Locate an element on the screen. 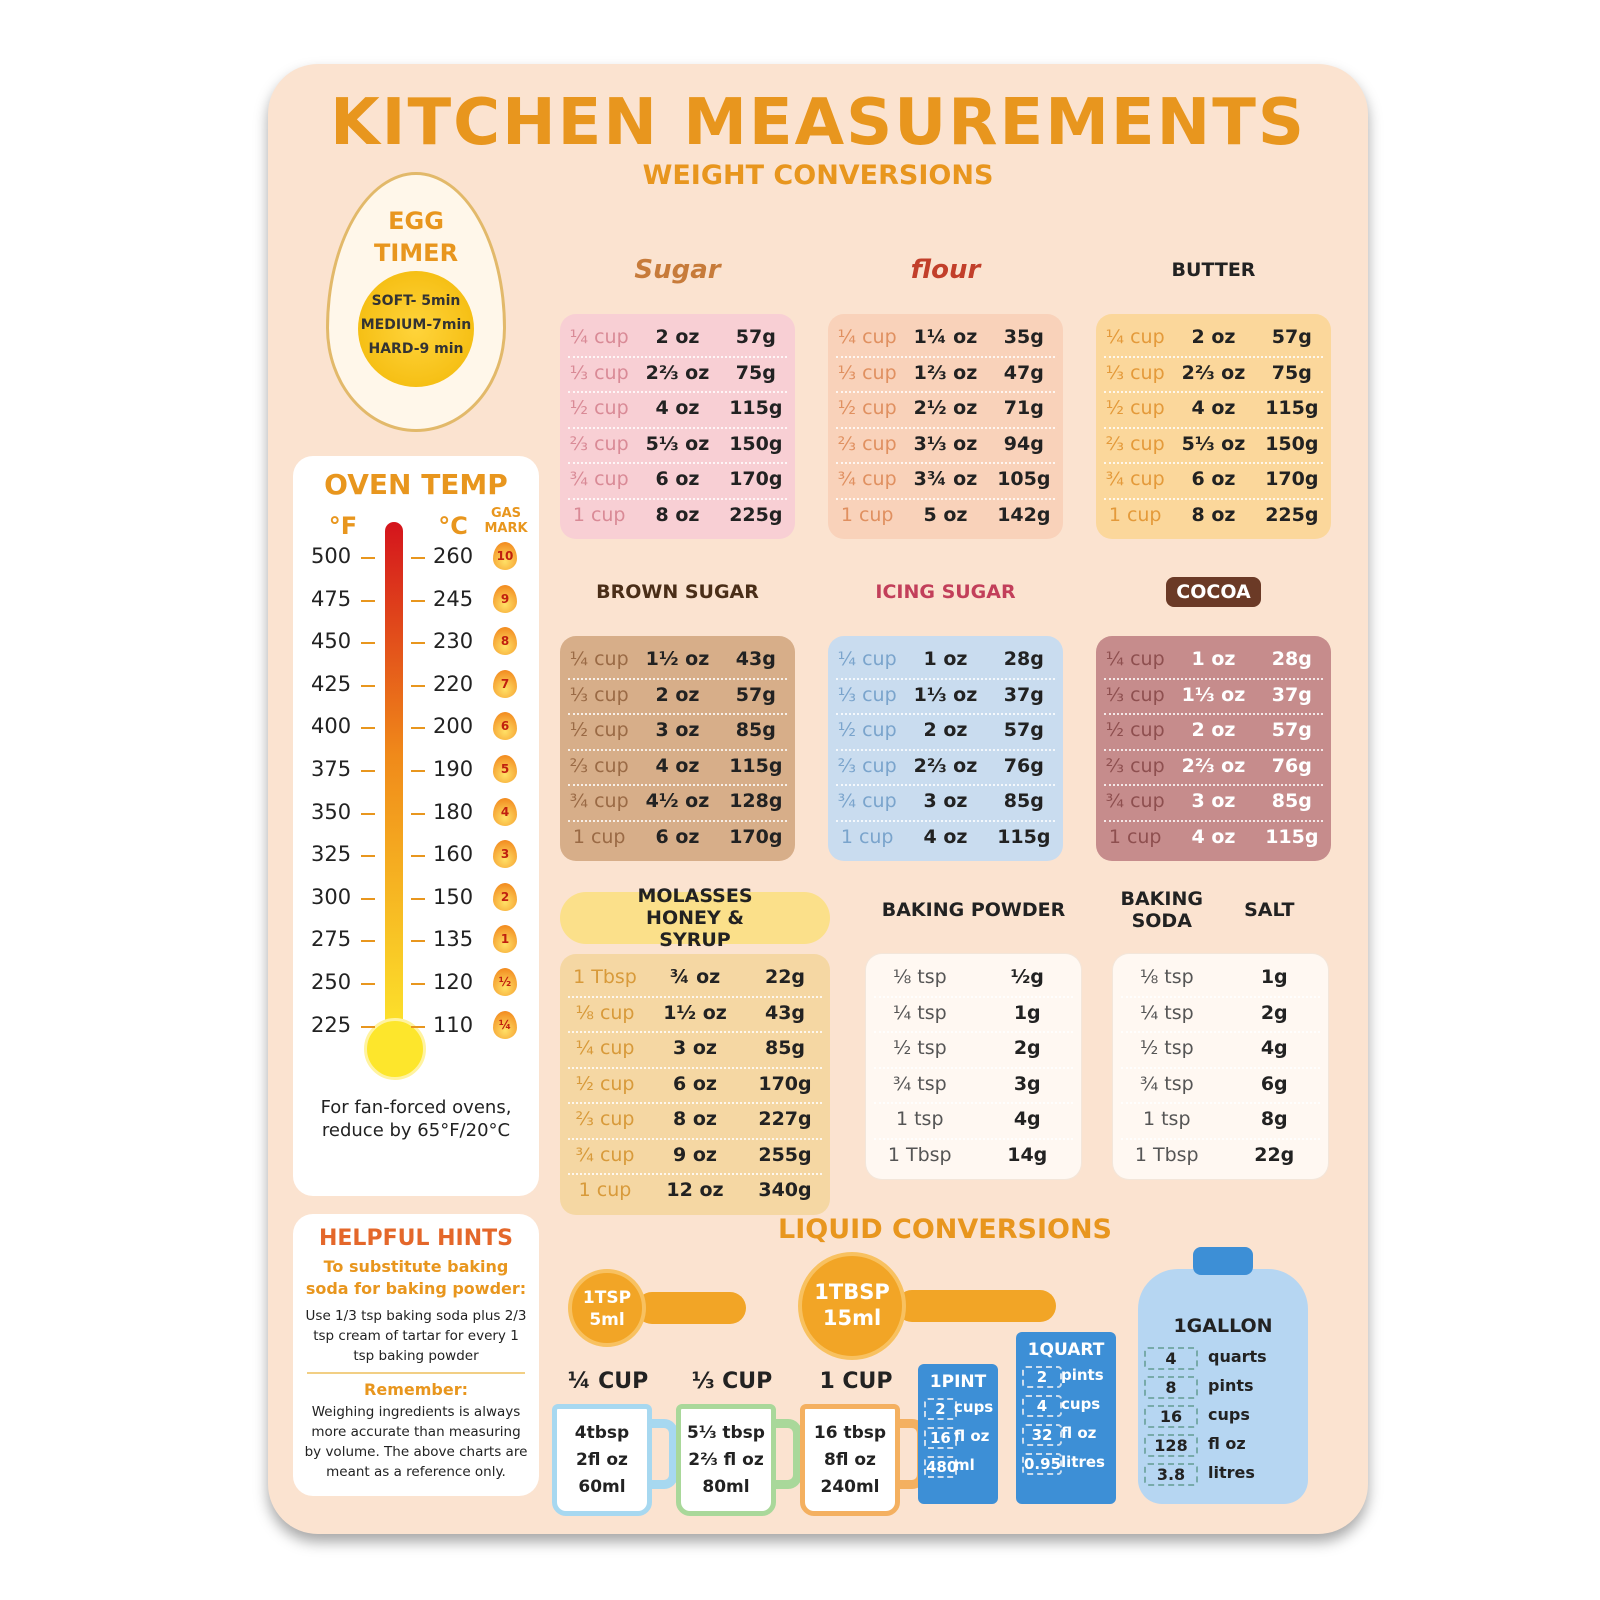 The height and width of the screenshot is (1600, 1600). celsius: 200 is located at coordinates (453, 726).